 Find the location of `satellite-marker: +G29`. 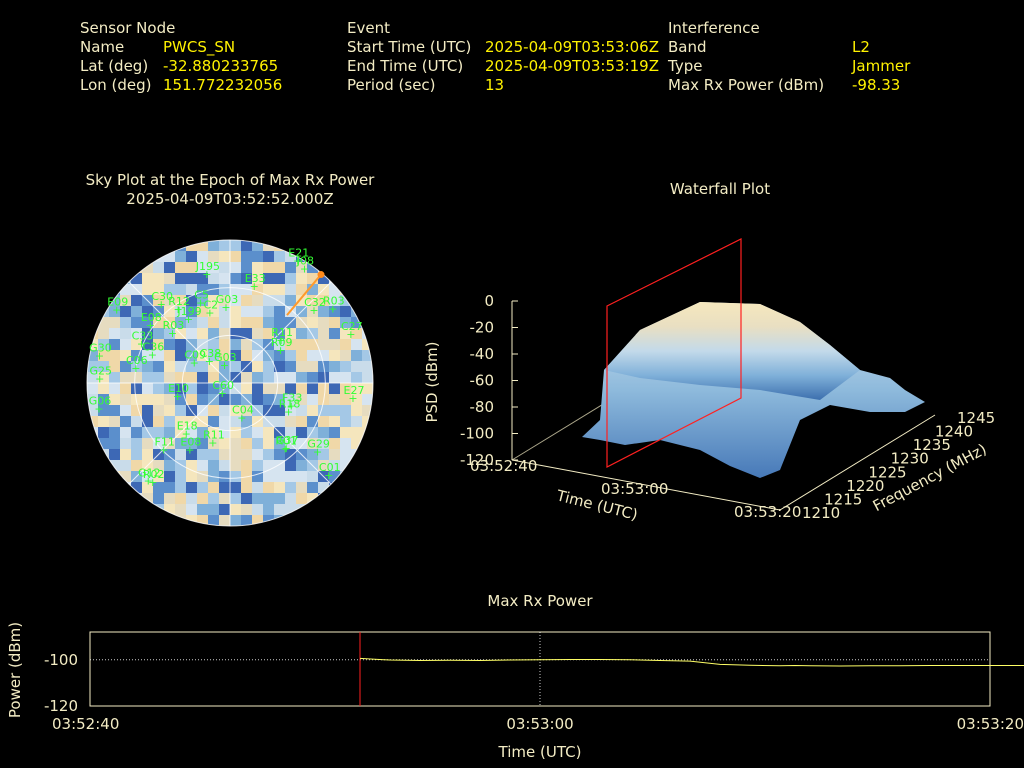

satellite-marker: +G29 is located at coordinates (318, 447).